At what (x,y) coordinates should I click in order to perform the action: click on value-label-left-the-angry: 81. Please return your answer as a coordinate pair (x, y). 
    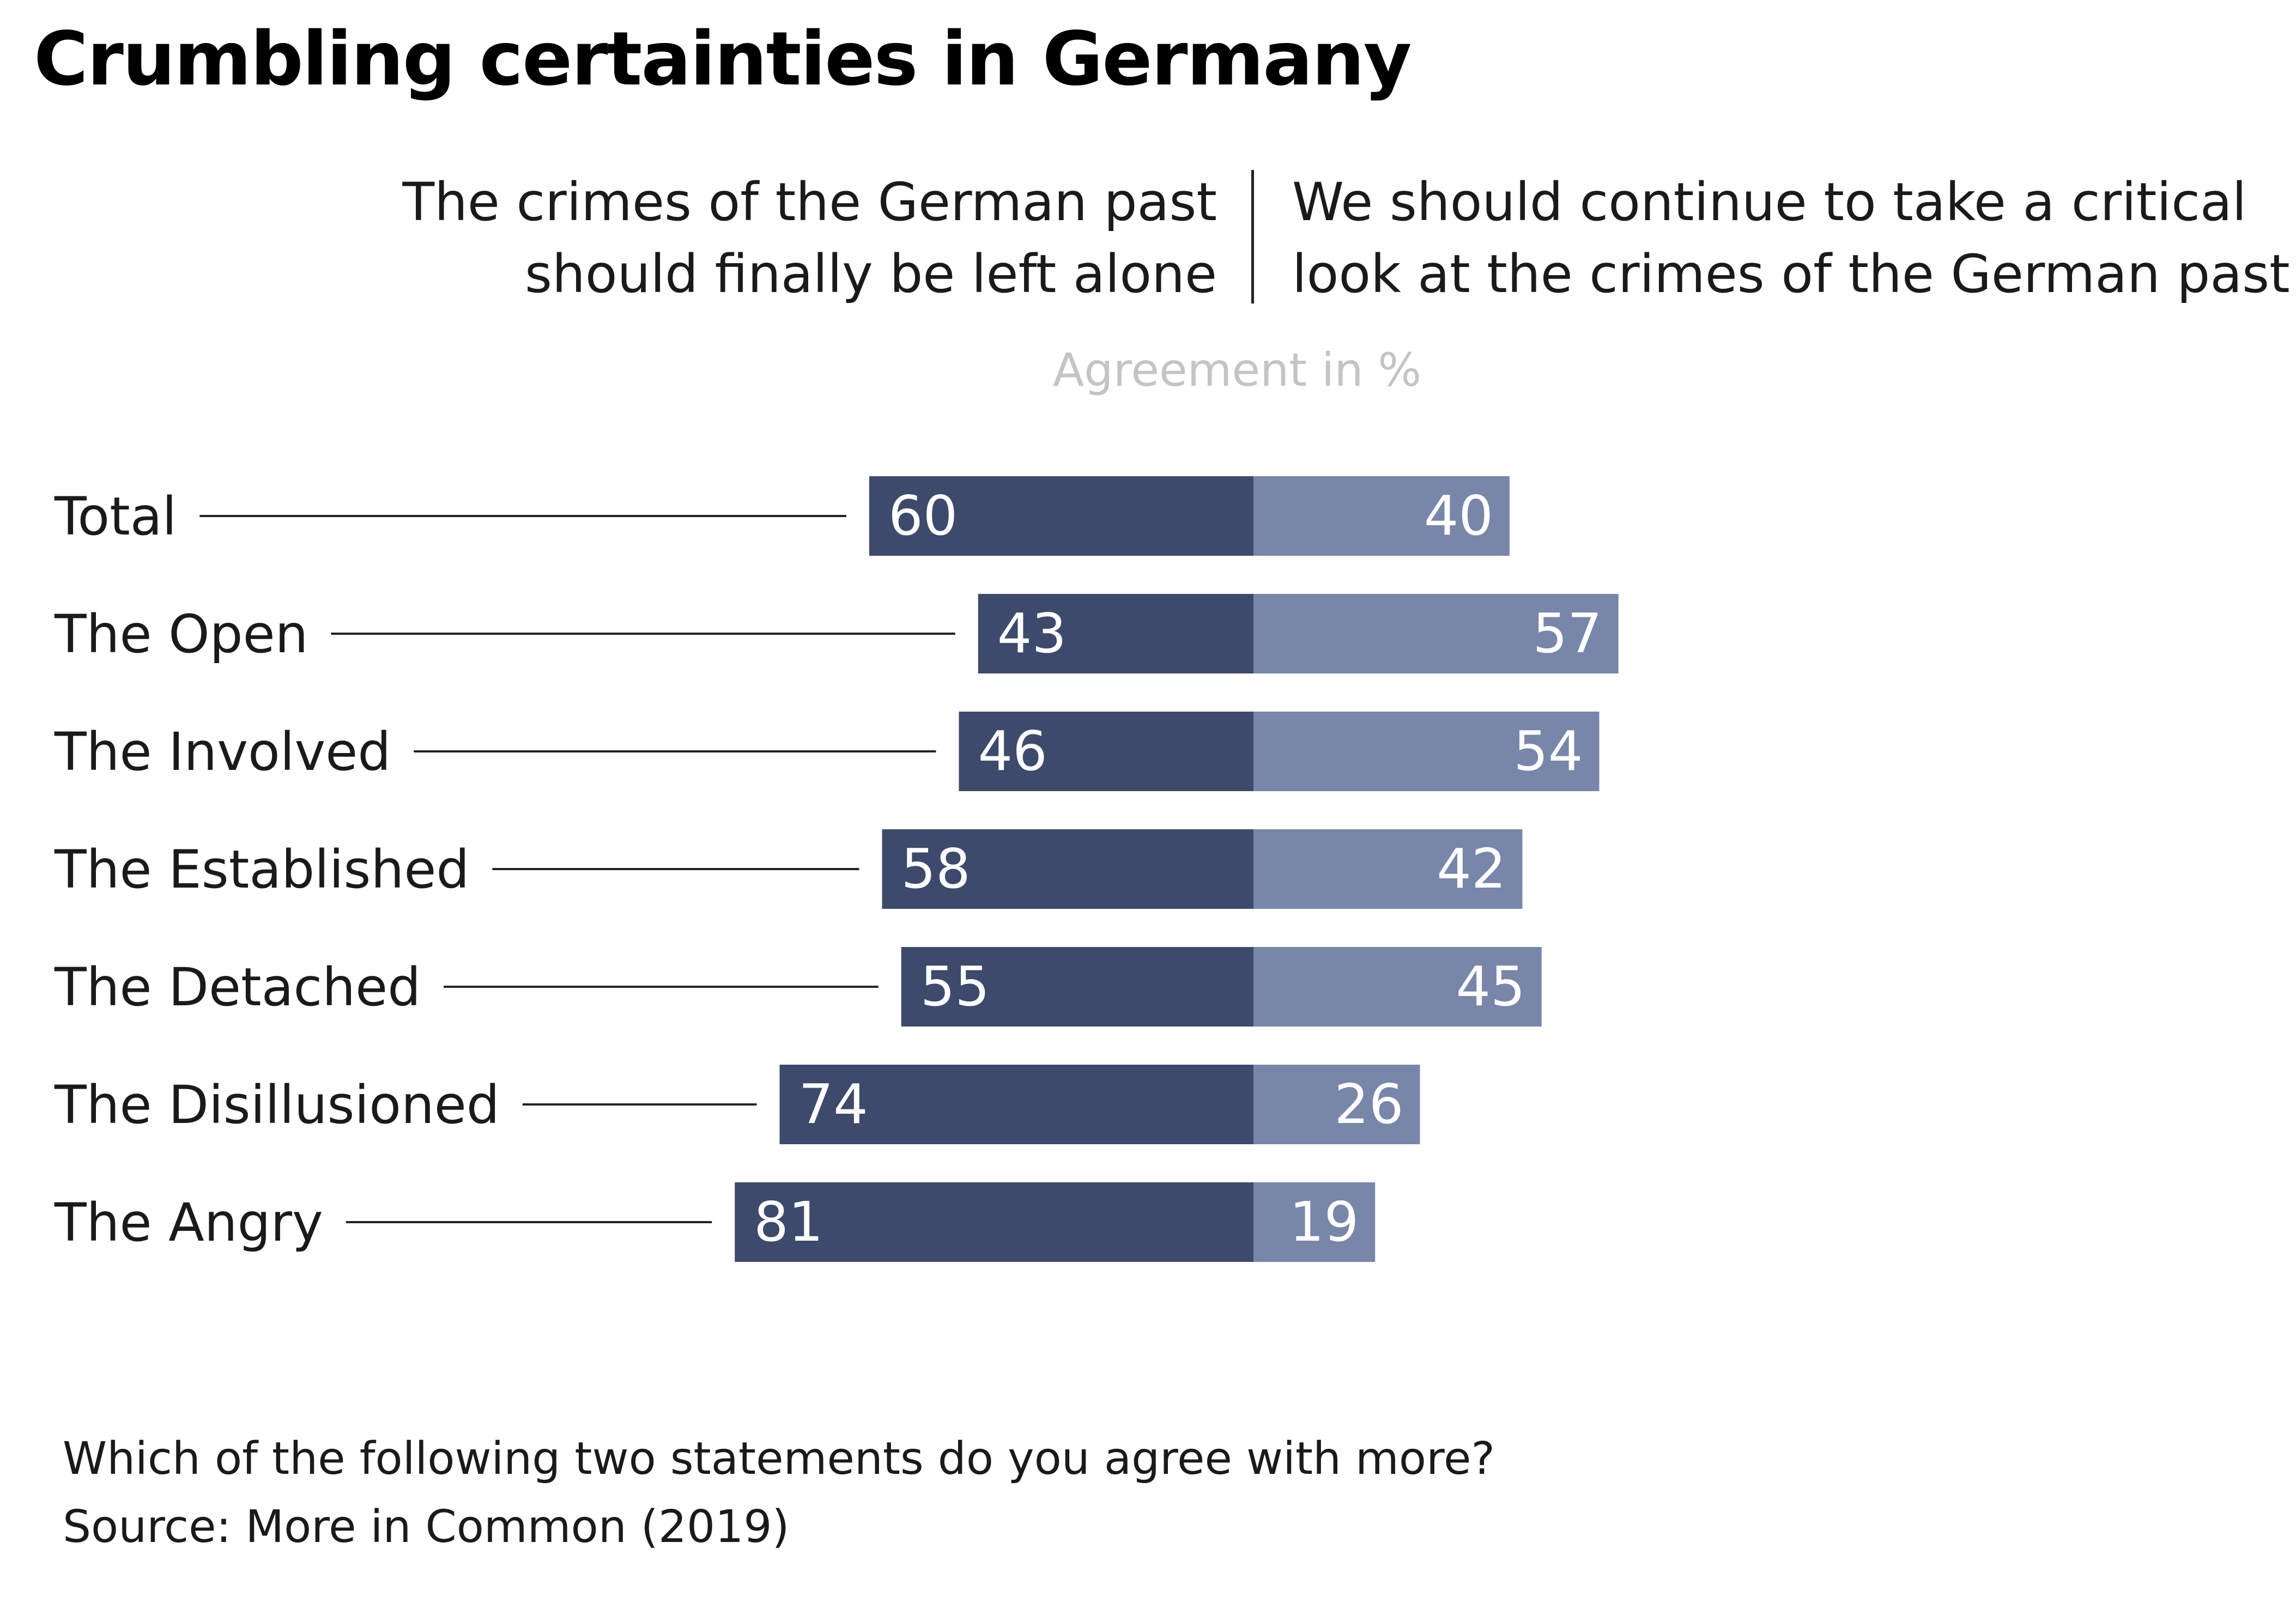
    Looking at the image, I should click on (788, 1222).